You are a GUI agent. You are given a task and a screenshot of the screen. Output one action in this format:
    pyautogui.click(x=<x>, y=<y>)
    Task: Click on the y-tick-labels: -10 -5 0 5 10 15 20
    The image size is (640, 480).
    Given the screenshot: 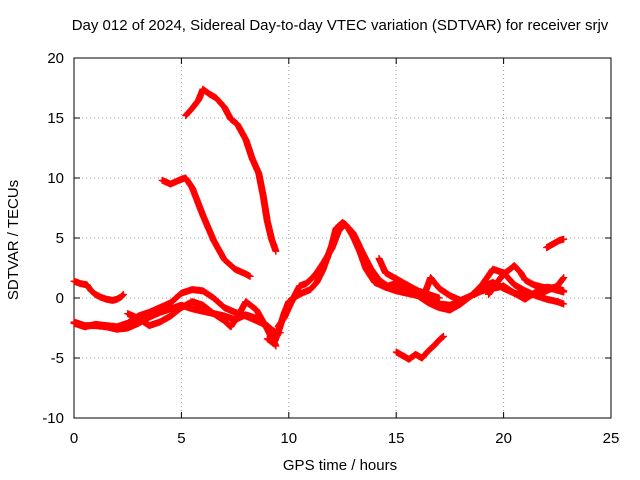 What is the action you would take?
    pyautogui.click(x=53, y=238)
    